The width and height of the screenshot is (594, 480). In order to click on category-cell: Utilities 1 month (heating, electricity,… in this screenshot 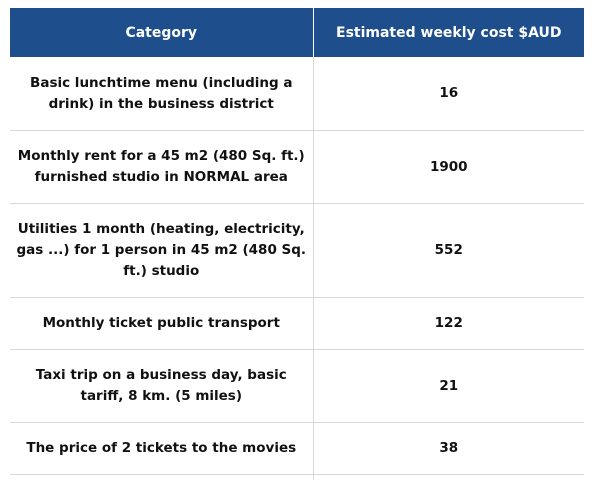, I will do `click(162, 250)`.